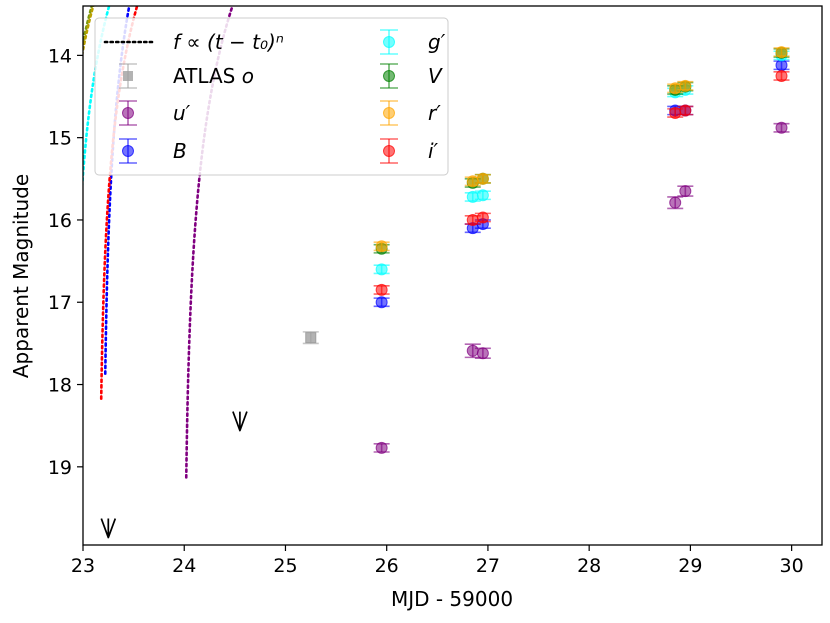 The width and height of the screenshot is (830, 623). Describe the element at coordinates (413, 42) in the screenshot. I see `legend-entry-g-prime: g′` at that location.